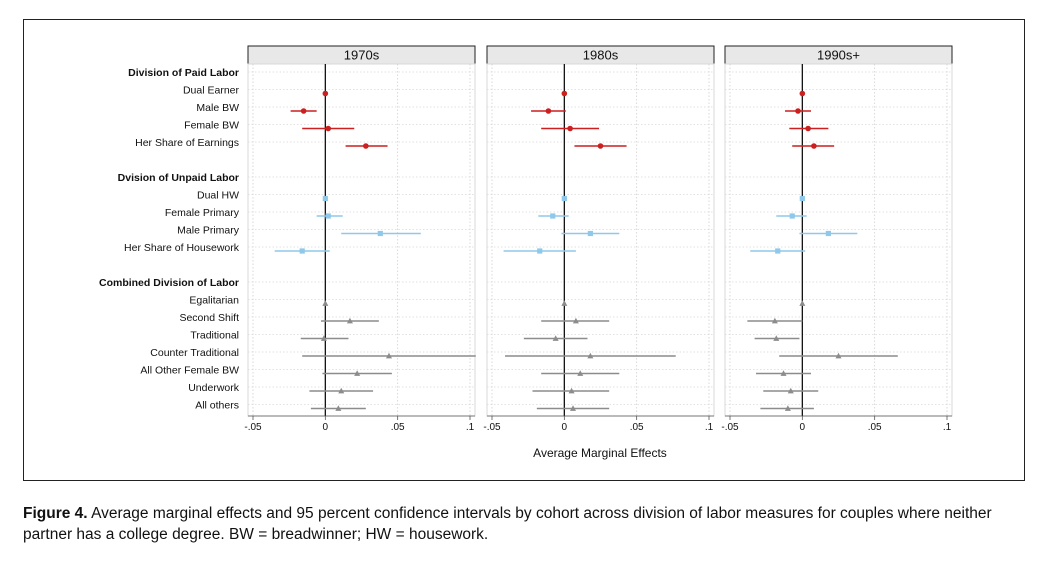 This screenshot has height=567, width=1048. Describe the element at coordinates (214, 301) in the screenshot. I see `row-label: Egalitarian` at that location.